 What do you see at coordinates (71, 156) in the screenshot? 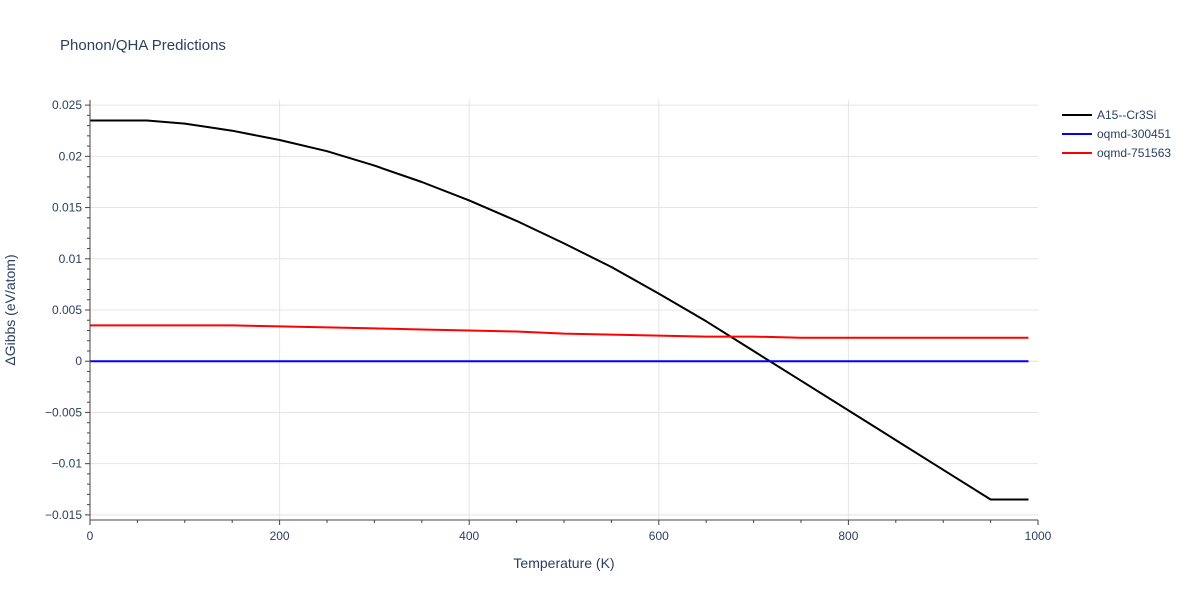
I see `y-tick-label: 0.02` at bounding box center [71, 156].